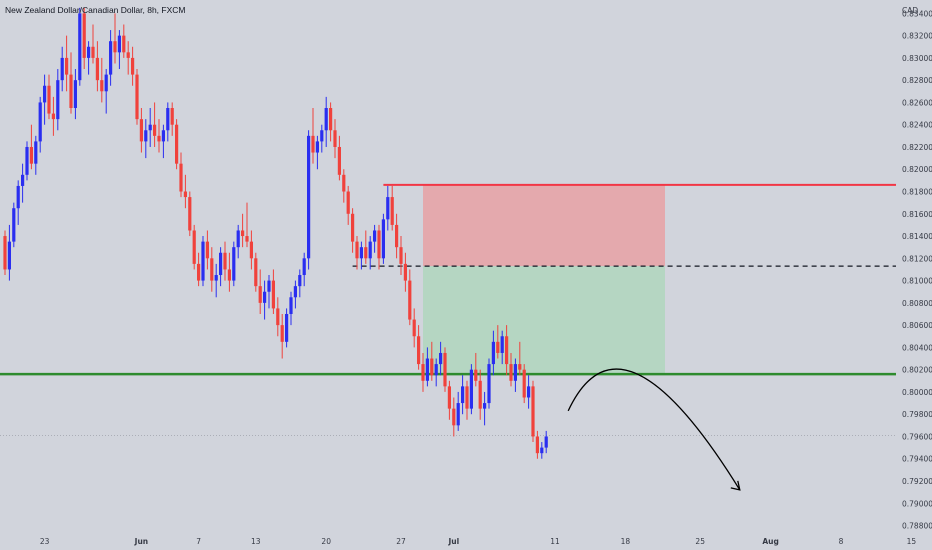  I want to click on price-tick-label: 0.79400, so click(917, 459).